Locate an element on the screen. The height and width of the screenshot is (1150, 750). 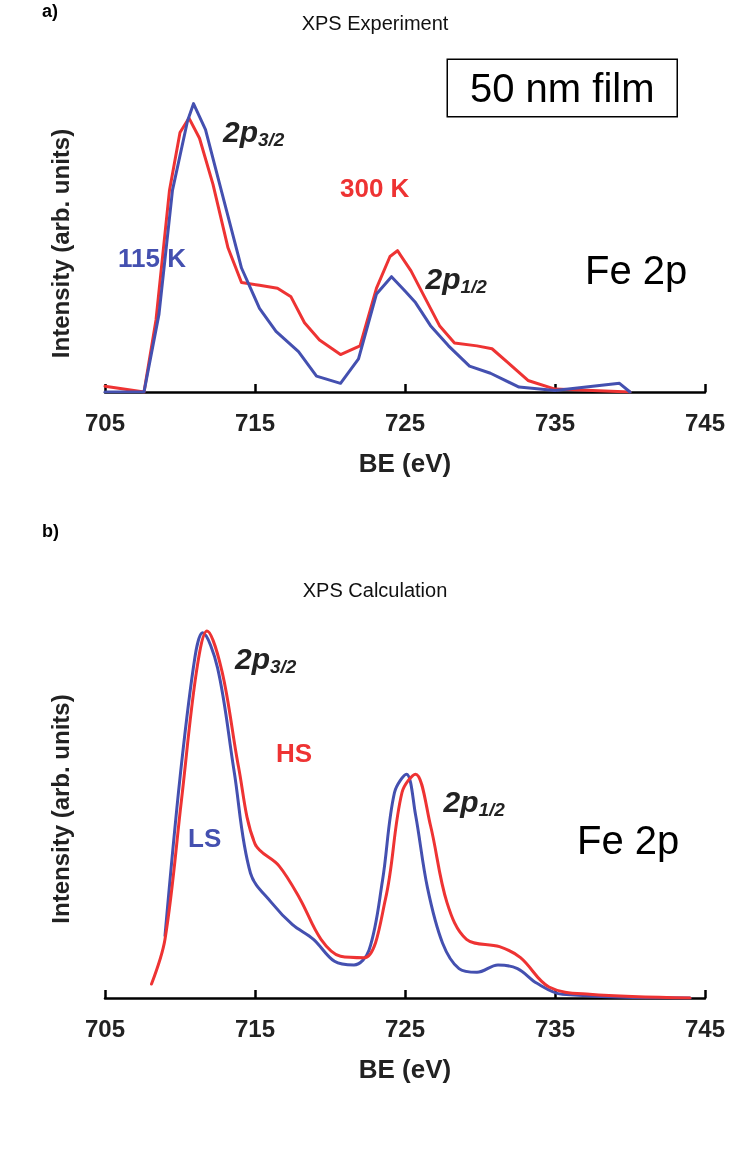
text: b) is located at coordinates (50, 531).